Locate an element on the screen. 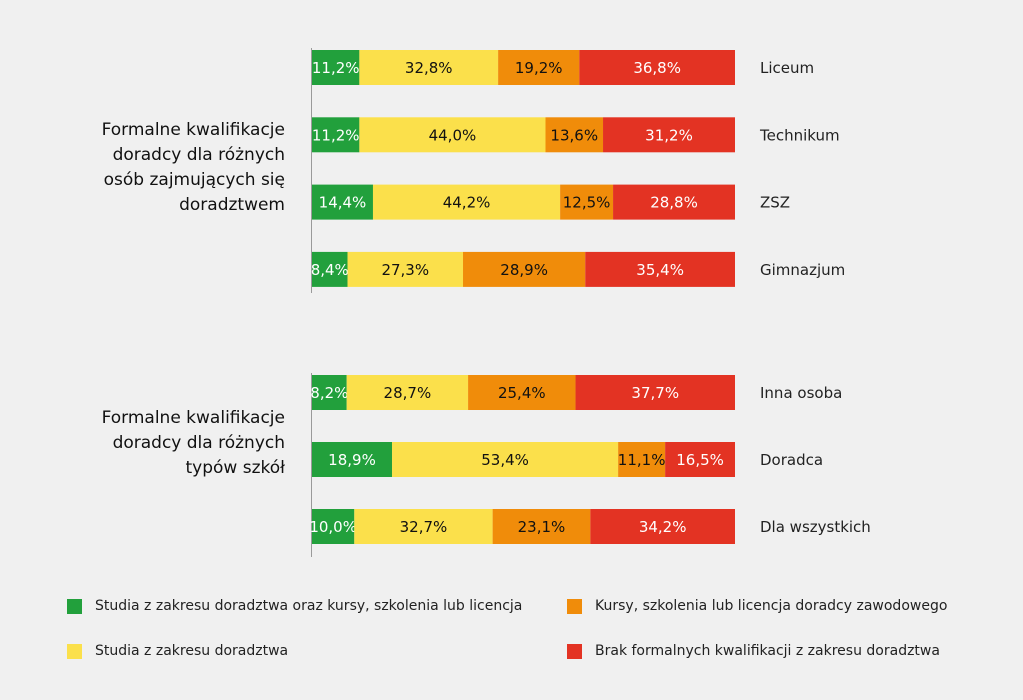 This screenshot has height=700, width=1023. bar-segment-yellow-zsz is located at coordinates (466, 202).